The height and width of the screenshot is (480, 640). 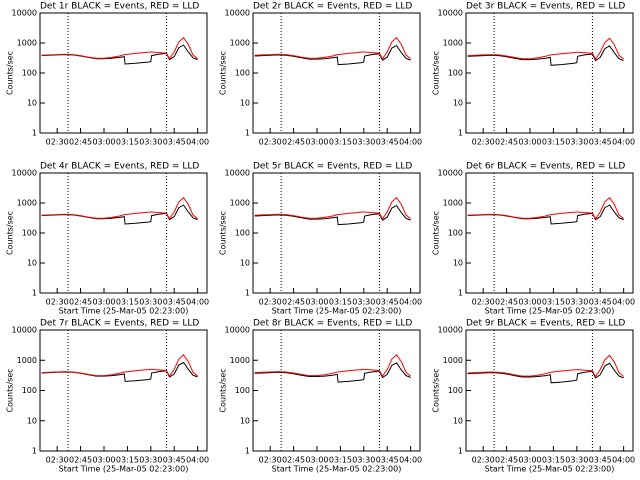 What do you see at coordinates (119, 324) in the screenshot?
I see `chart-title: Det 7r BLACK = Events, RED = LLD` at bounding box center [119, 324].